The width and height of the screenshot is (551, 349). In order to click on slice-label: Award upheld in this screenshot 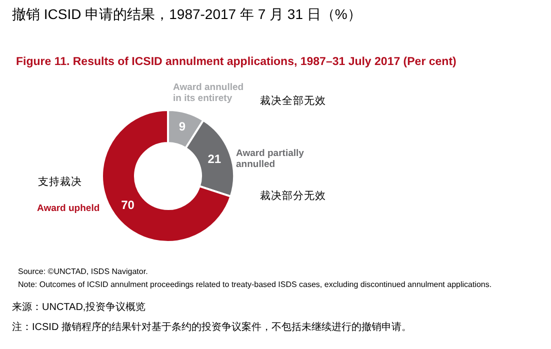, I will do `click(68, 208)`.